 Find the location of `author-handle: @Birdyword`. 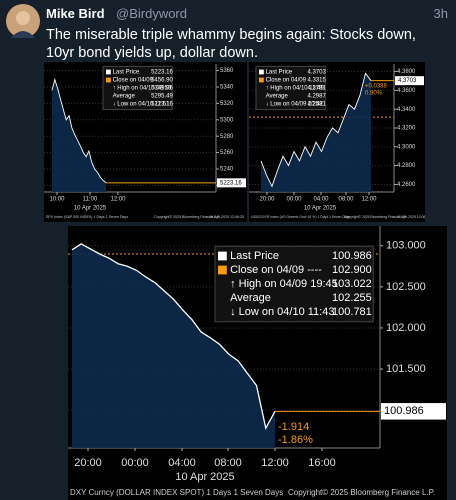

author-handle: @Birdyword is located at coordinates (151, 13).